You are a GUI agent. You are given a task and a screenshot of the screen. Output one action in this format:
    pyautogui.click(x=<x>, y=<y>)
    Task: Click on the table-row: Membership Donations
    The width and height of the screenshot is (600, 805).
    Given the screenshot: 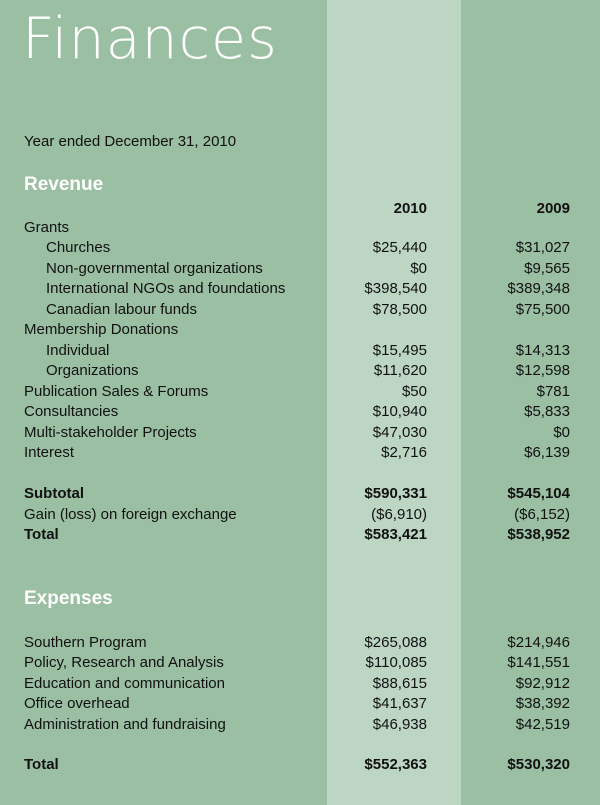 What is the action you would take?
    pyautogui.click(x=300, y=330)
    